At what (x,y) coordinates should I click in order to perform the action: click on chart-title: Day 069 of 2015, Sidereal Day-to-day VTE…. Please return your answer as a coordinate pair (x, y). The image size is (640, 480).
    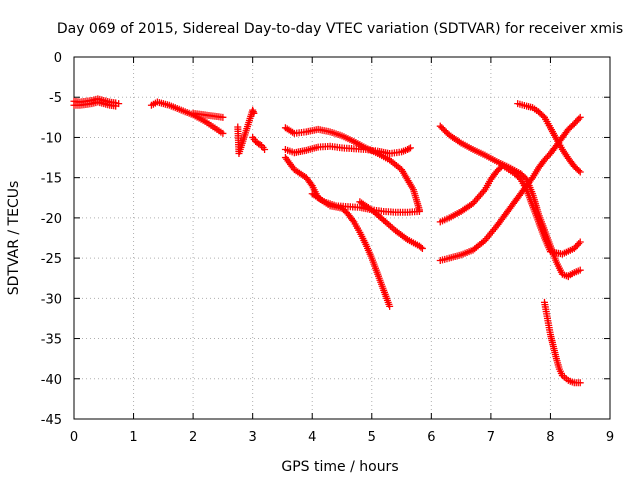
    Looking at the image, I should click on (340, 29).